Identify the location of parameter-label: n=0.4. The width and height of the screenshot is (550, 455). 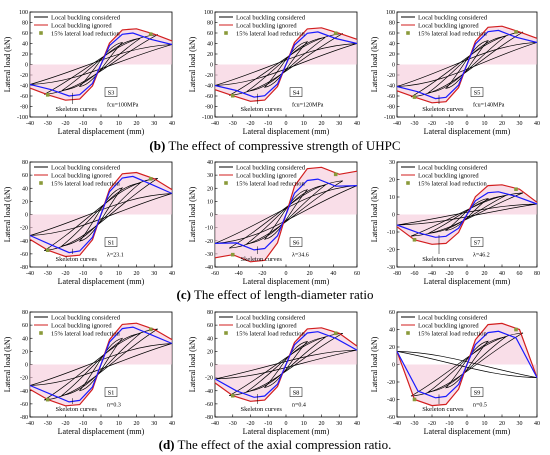
(299, 406).